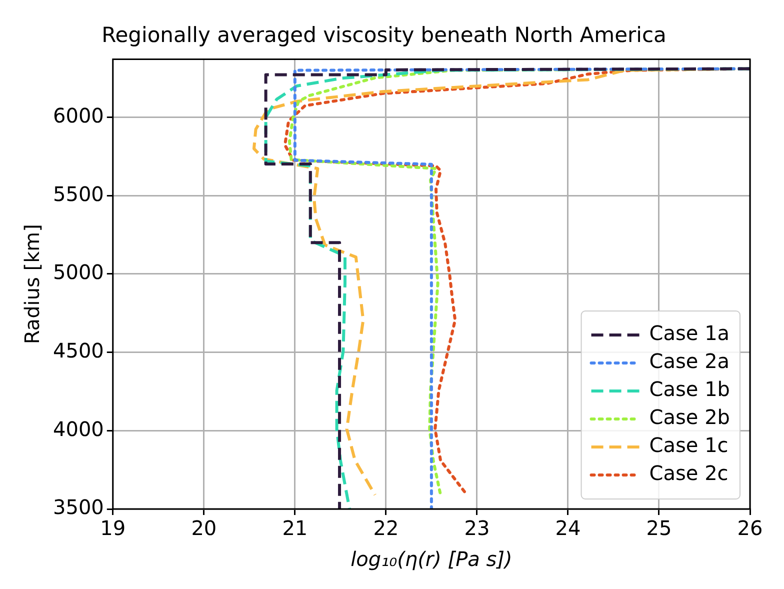 The width and height of the screenshot is (784, 589). What do you see at coordinates (78, 116) in the screenshot?
I see `y-tick-label: 6000` at bounding box center [78, 116].